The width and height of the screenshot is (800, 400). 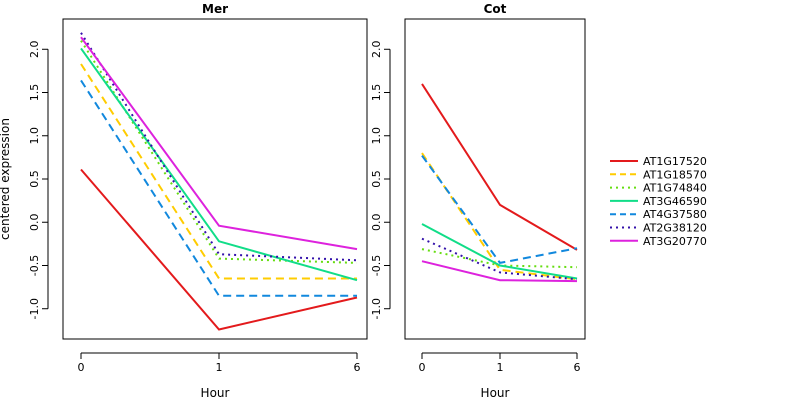 What do you see at coordinates (495, 9) in the screenshot?
I see `panel-title: Cot` at bounding box center [495, 9].